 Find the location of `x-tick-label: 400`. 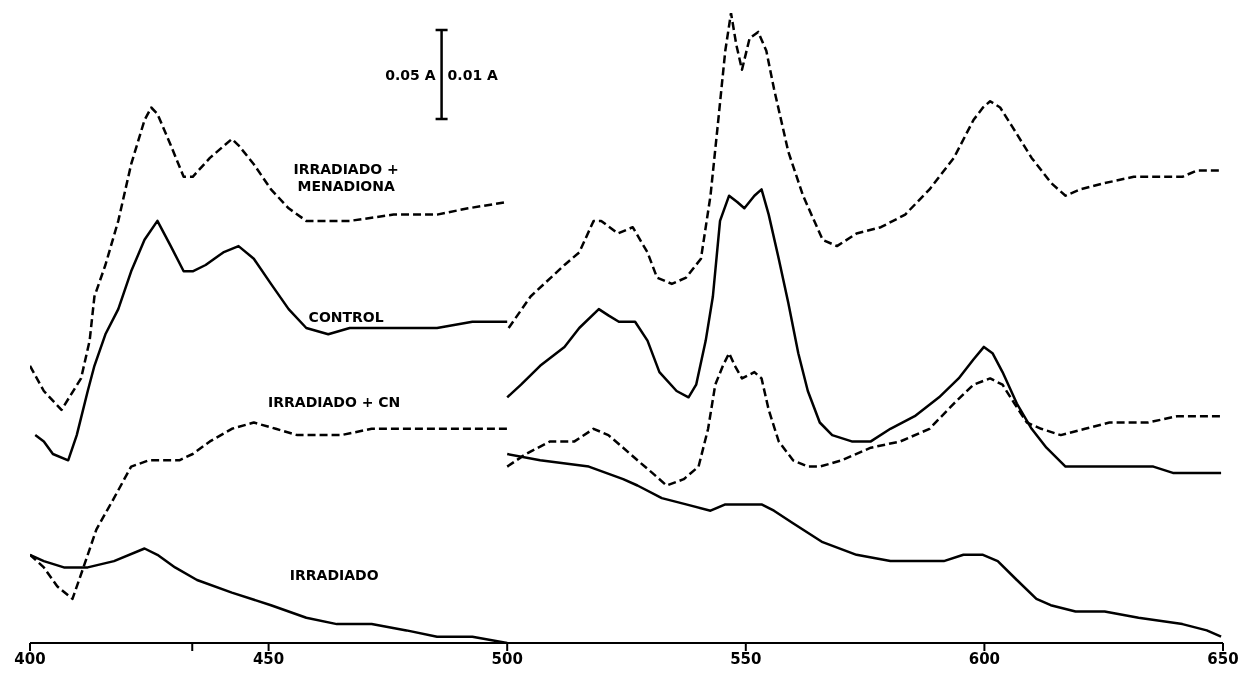

x-tick-label: 400 is located at coordinates (30, 658).